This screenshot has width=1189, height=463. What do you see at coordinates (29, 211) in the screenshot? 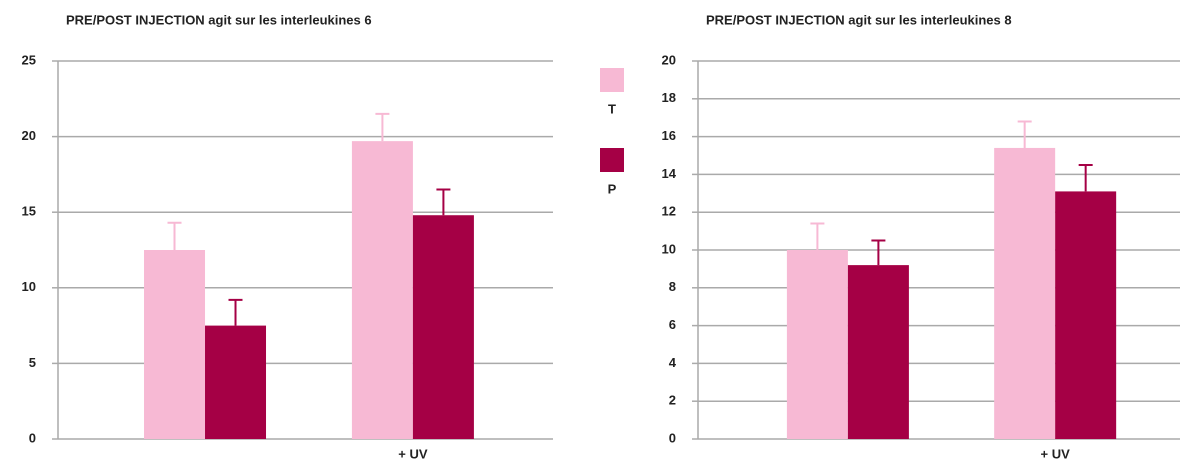
I see `y-tick-label: 15` at bounding box center [29, 211].